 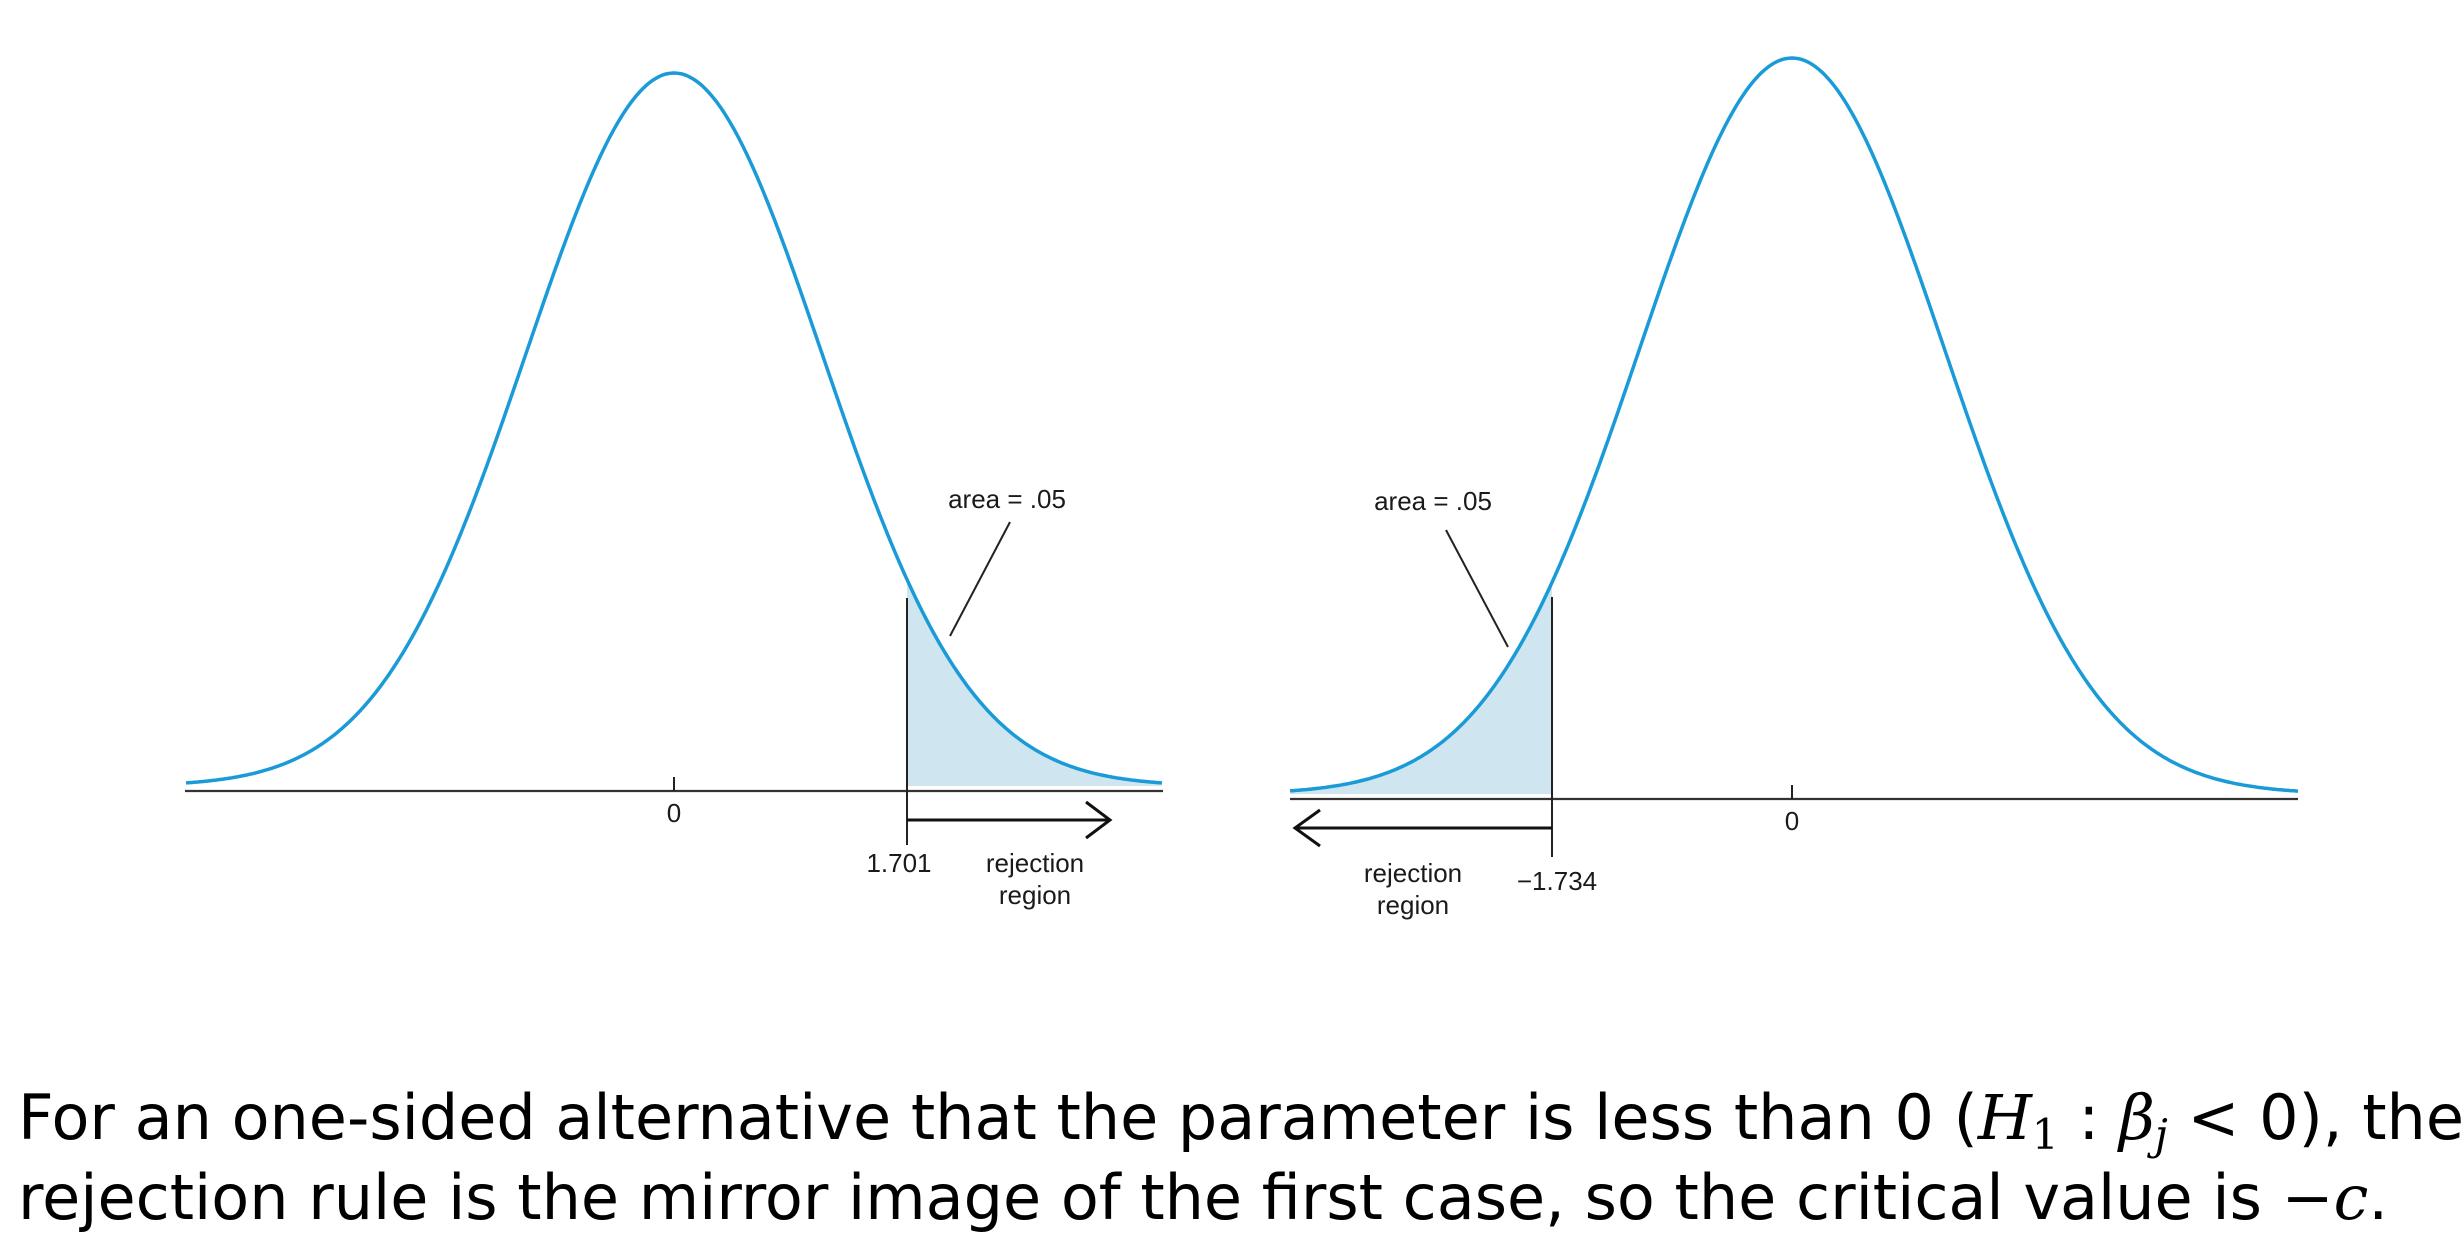 I want to click on left-area-label: area = .05, so click(x=1007, y=499).